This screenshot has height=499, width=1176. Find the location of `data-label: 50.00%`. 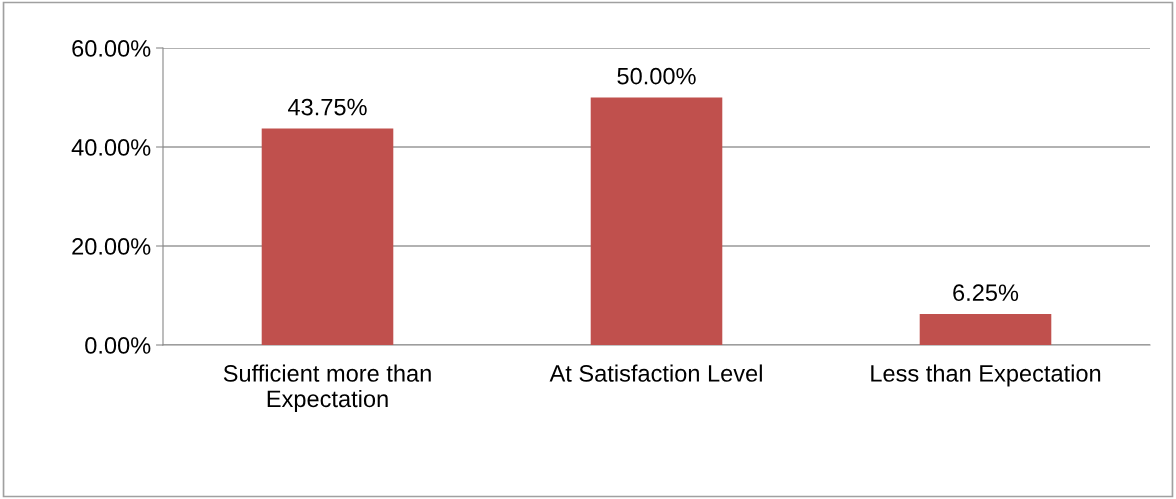

data-label: 50.00% is located at coordinates (656, 76).